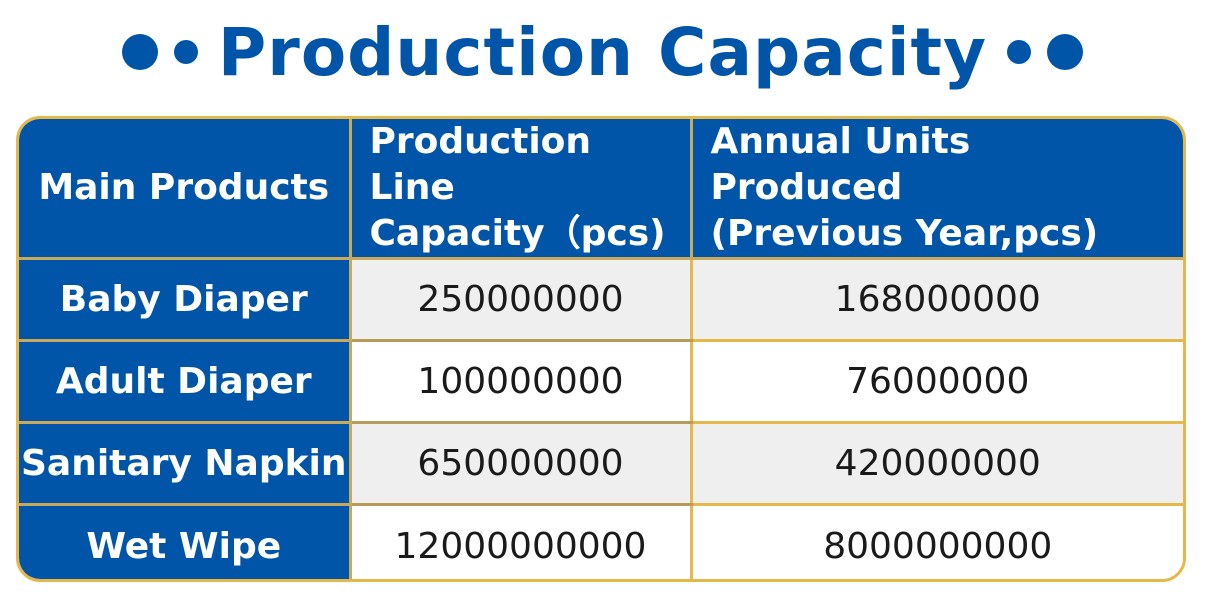 This screenshot has height=597, width=1205. I want to click on header-main-products: Main Products, so click(185, 189).